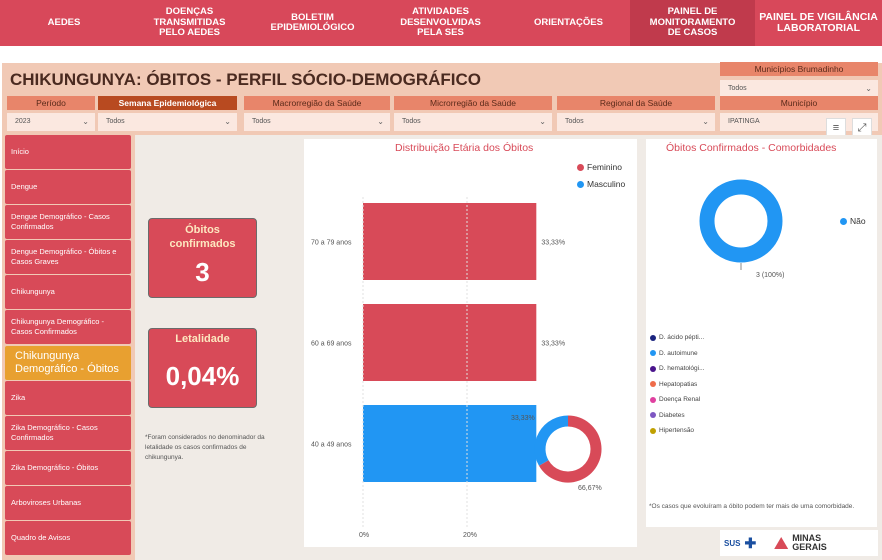 The image size is (882, 560). Describe the element at coordinates (20, 151) in the screenshot. I see `sidebar-item-label: Início` at that location.